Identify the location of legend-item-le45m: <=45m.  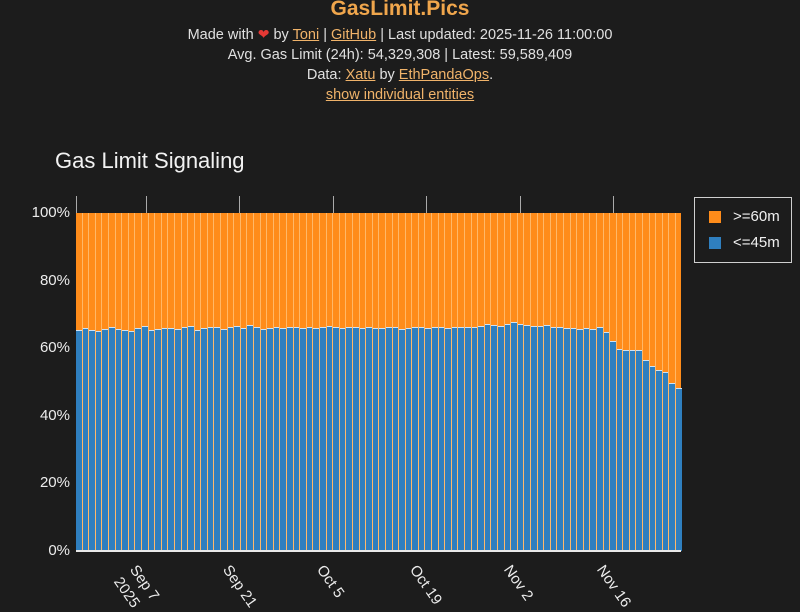
(744, 242).